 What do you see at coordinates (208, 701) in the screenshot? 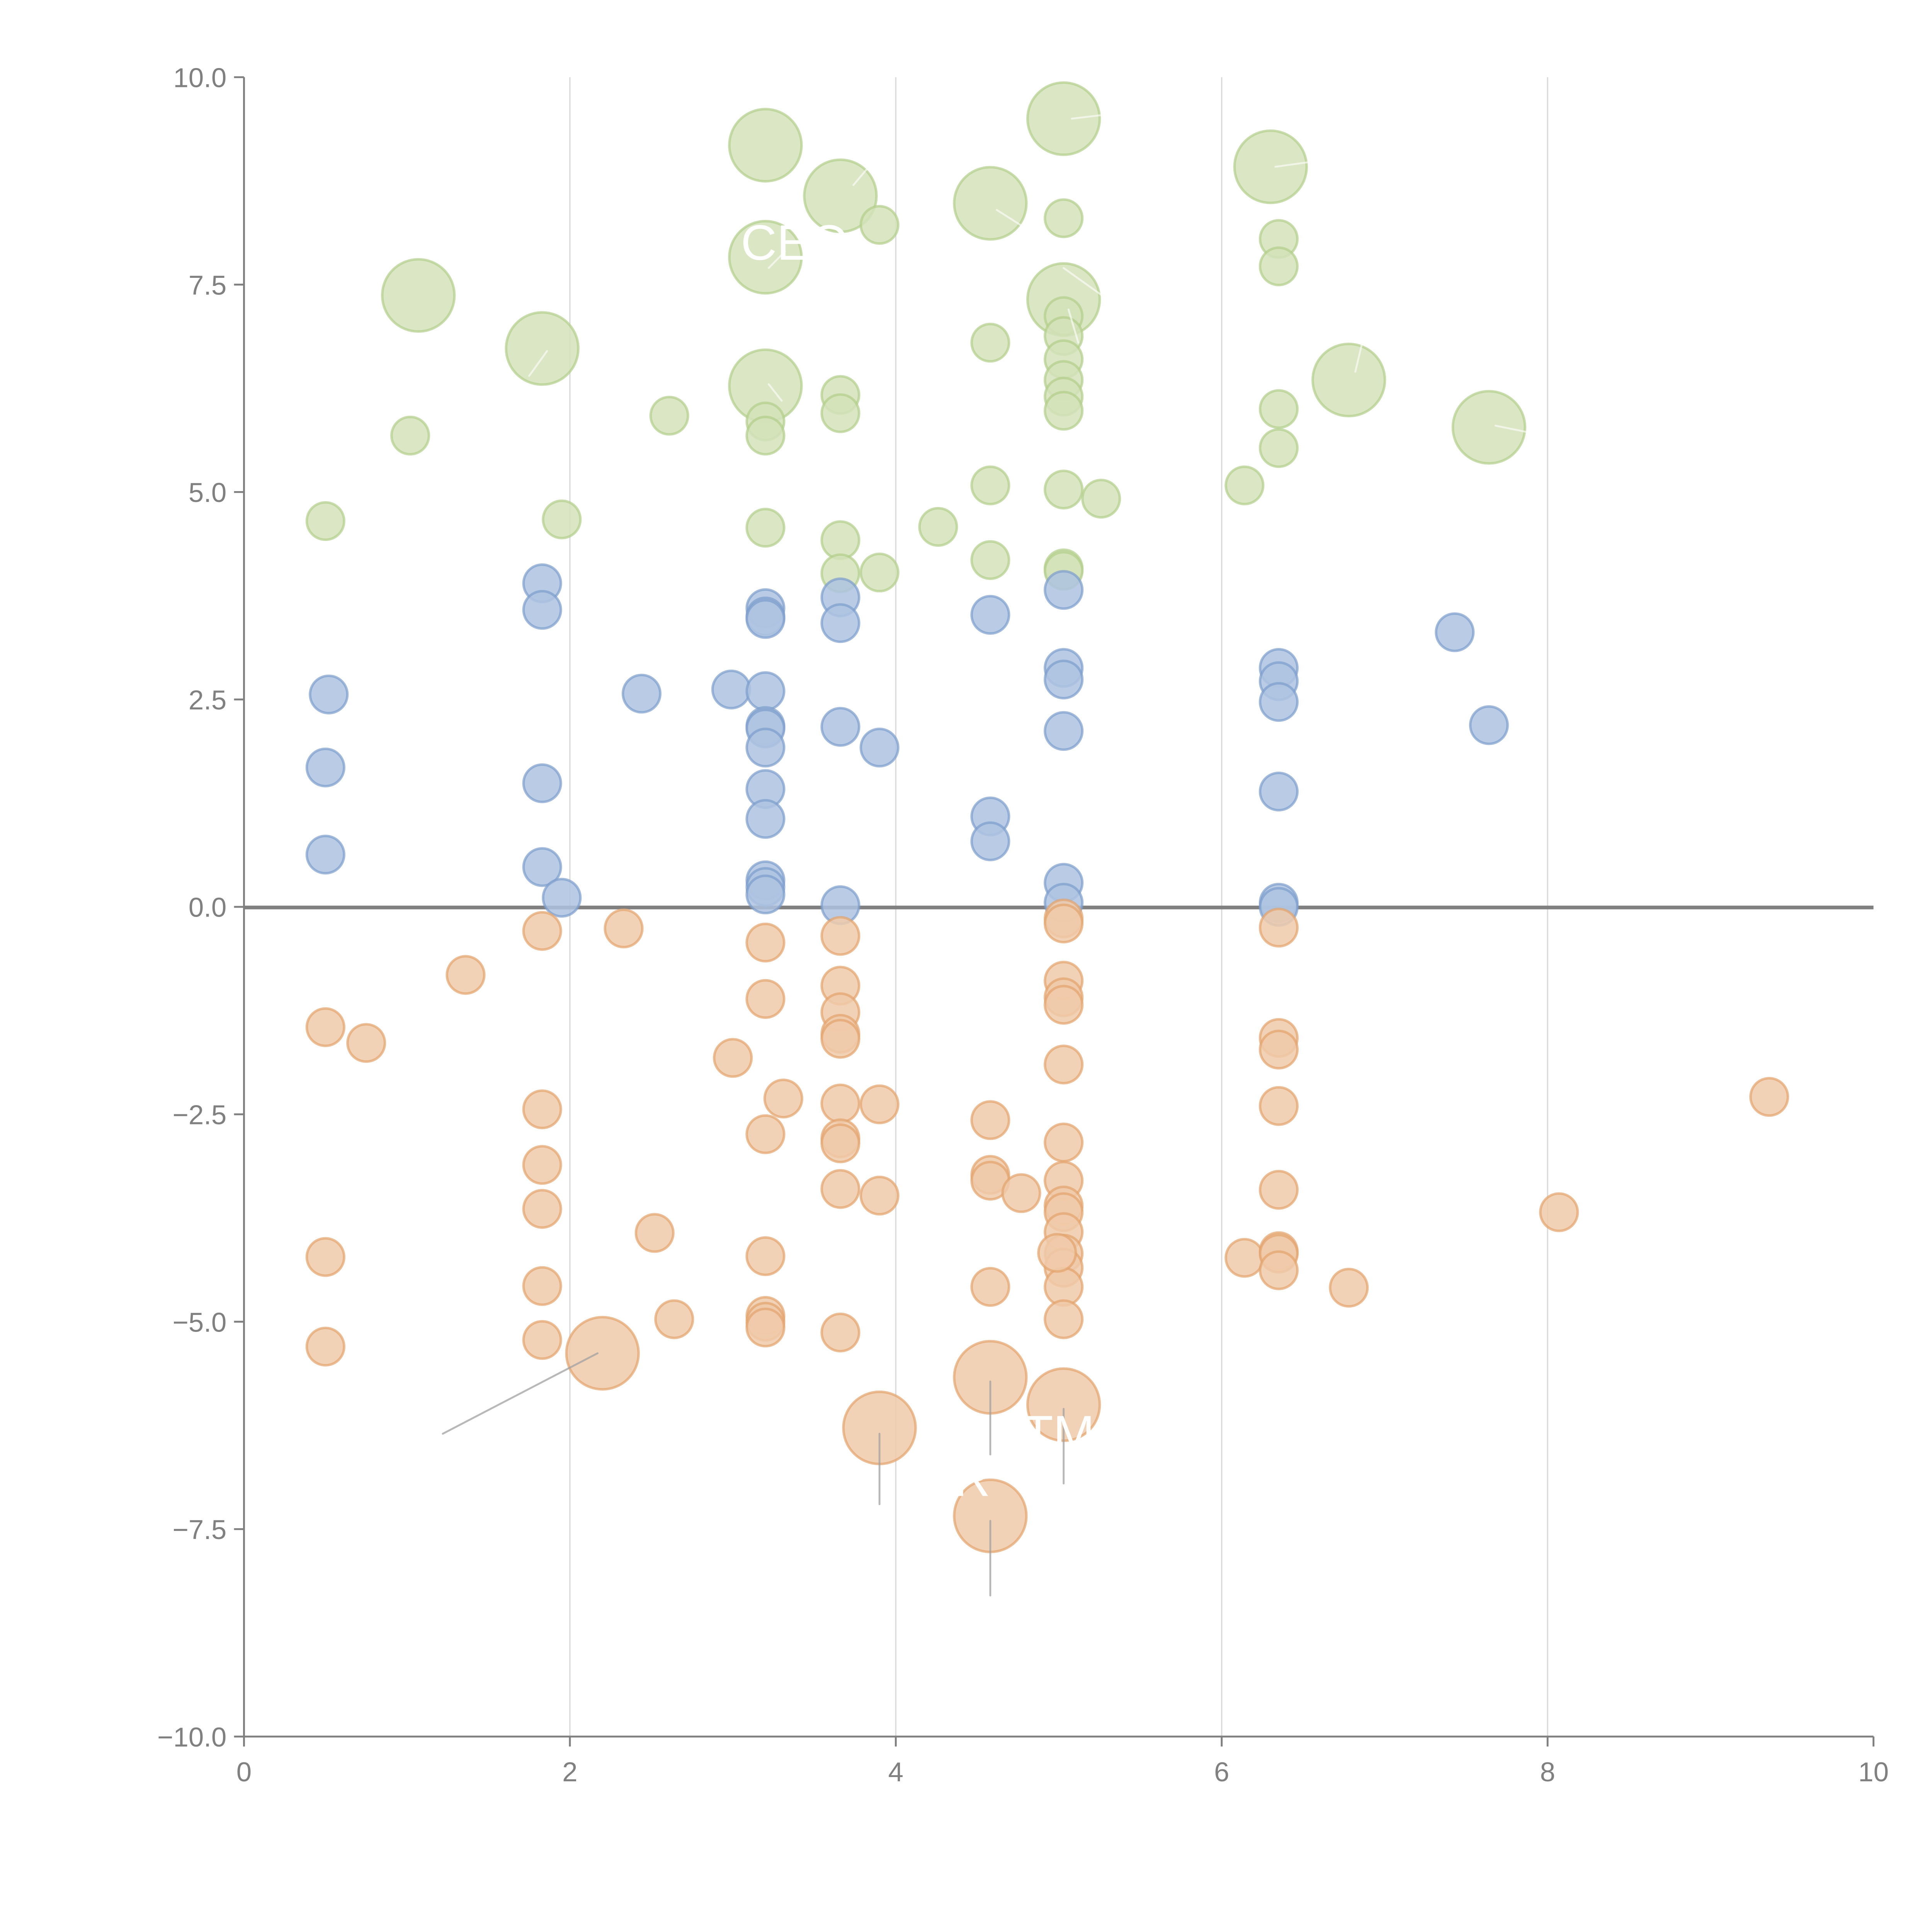
I see `y-tick-label: 2.5` at bounding box center [208, 701].